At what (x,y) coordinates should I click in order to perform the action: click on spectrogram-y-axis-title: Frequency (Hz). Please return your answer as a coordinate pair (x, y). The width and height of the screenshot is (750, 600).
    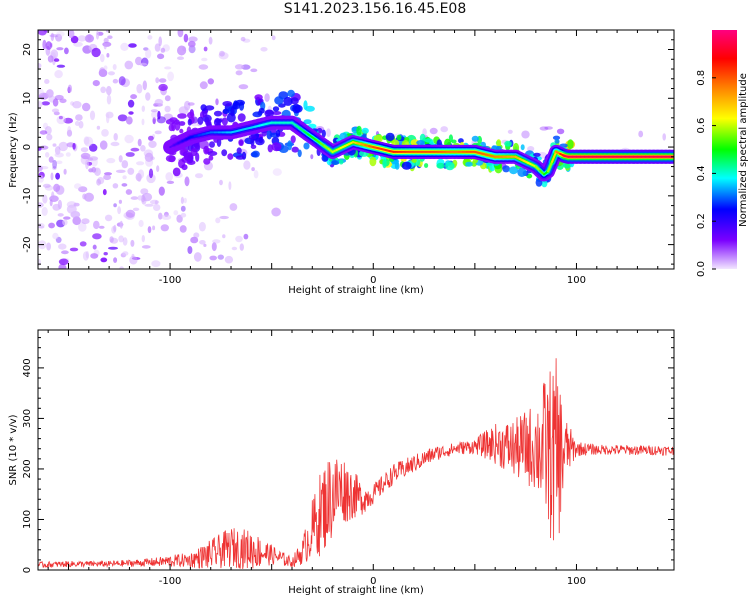
    Looking at the image, I should click on (13, 150).